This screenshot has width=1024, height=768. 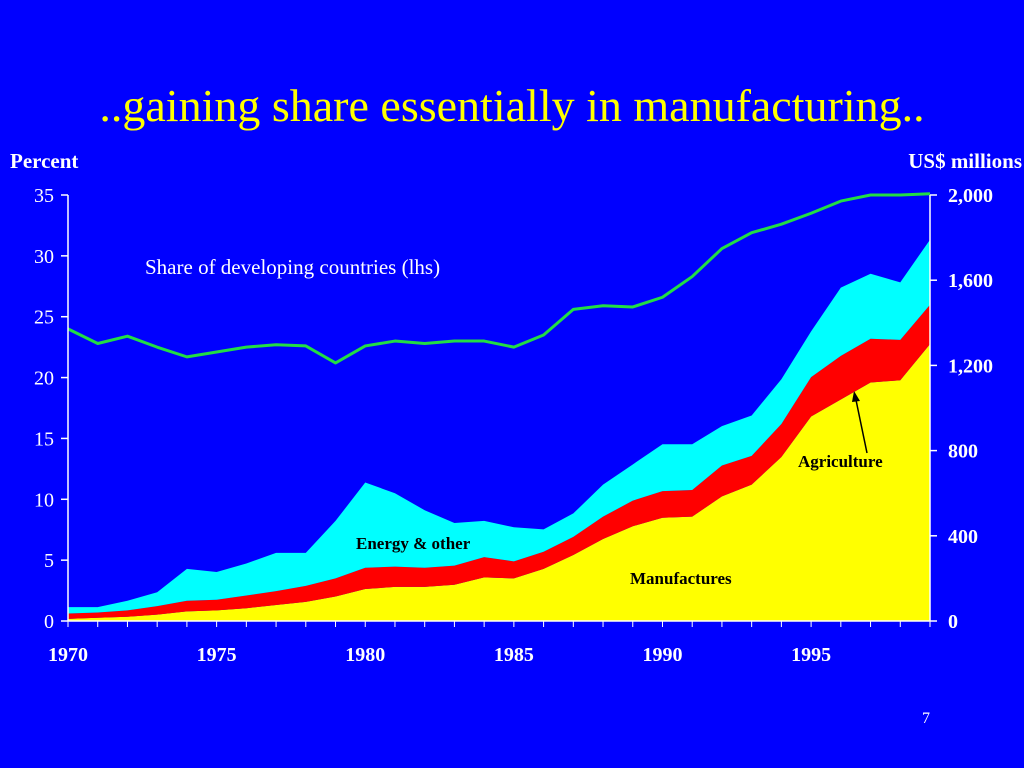 I want to click on left-tick-label: 30, so click(x=44, y=257).